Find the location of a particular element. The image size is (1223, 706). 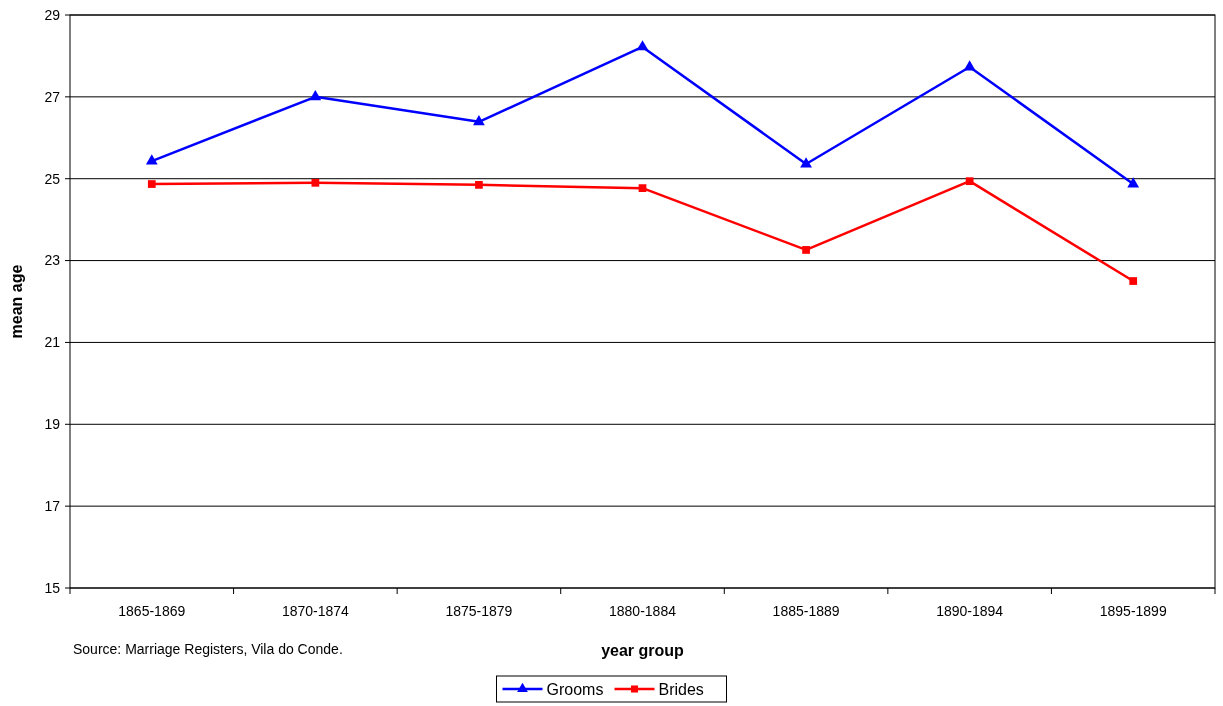

x-tick-label: 1875-1879 is located at coordinates (479, 611).